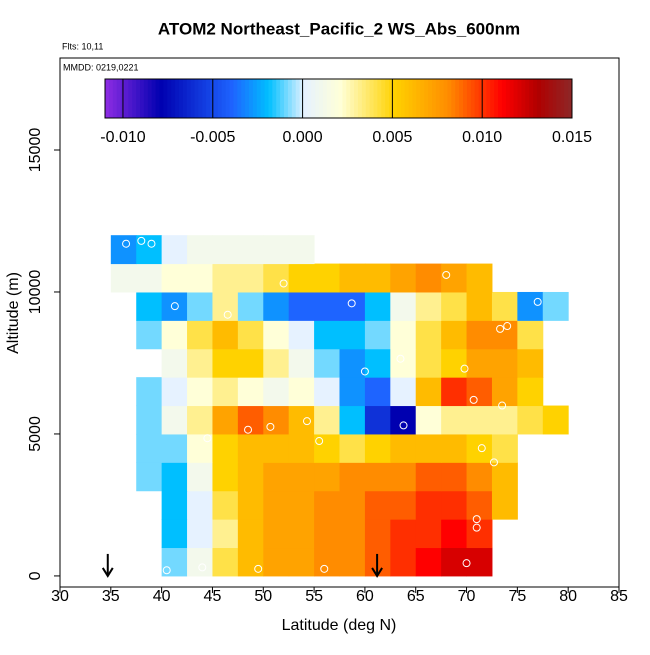  What do you see at coordinates (377, 572) in the screenshot?
I see `arrow-head` at bounding box center [377, 572].